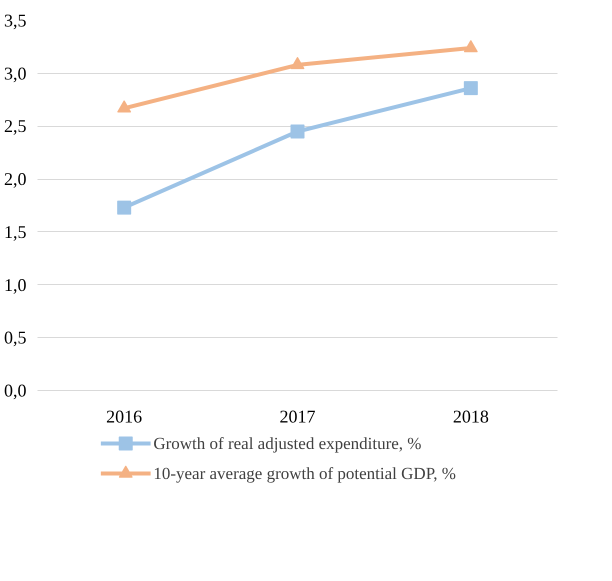 This screenshot has height=581, width=612. Describe the element at coordinates (15, 338) in the screenshot. I see `y-tick-label: 0,5` at that location.